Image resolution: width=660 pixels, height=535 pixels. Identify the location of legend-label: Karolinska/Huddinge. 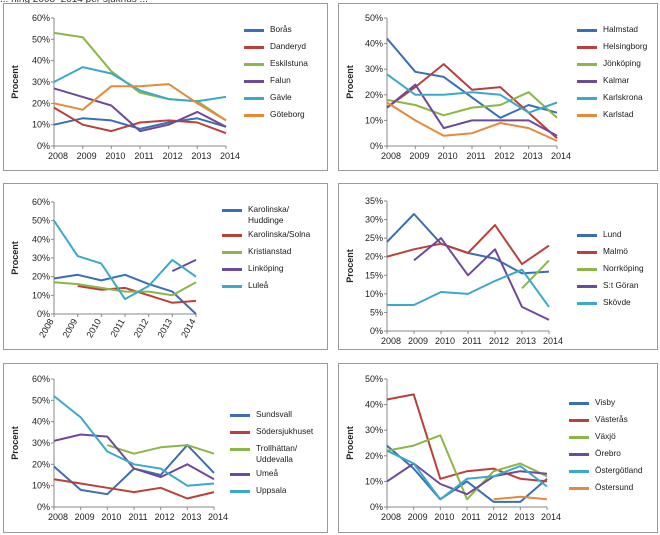
(269, 214).